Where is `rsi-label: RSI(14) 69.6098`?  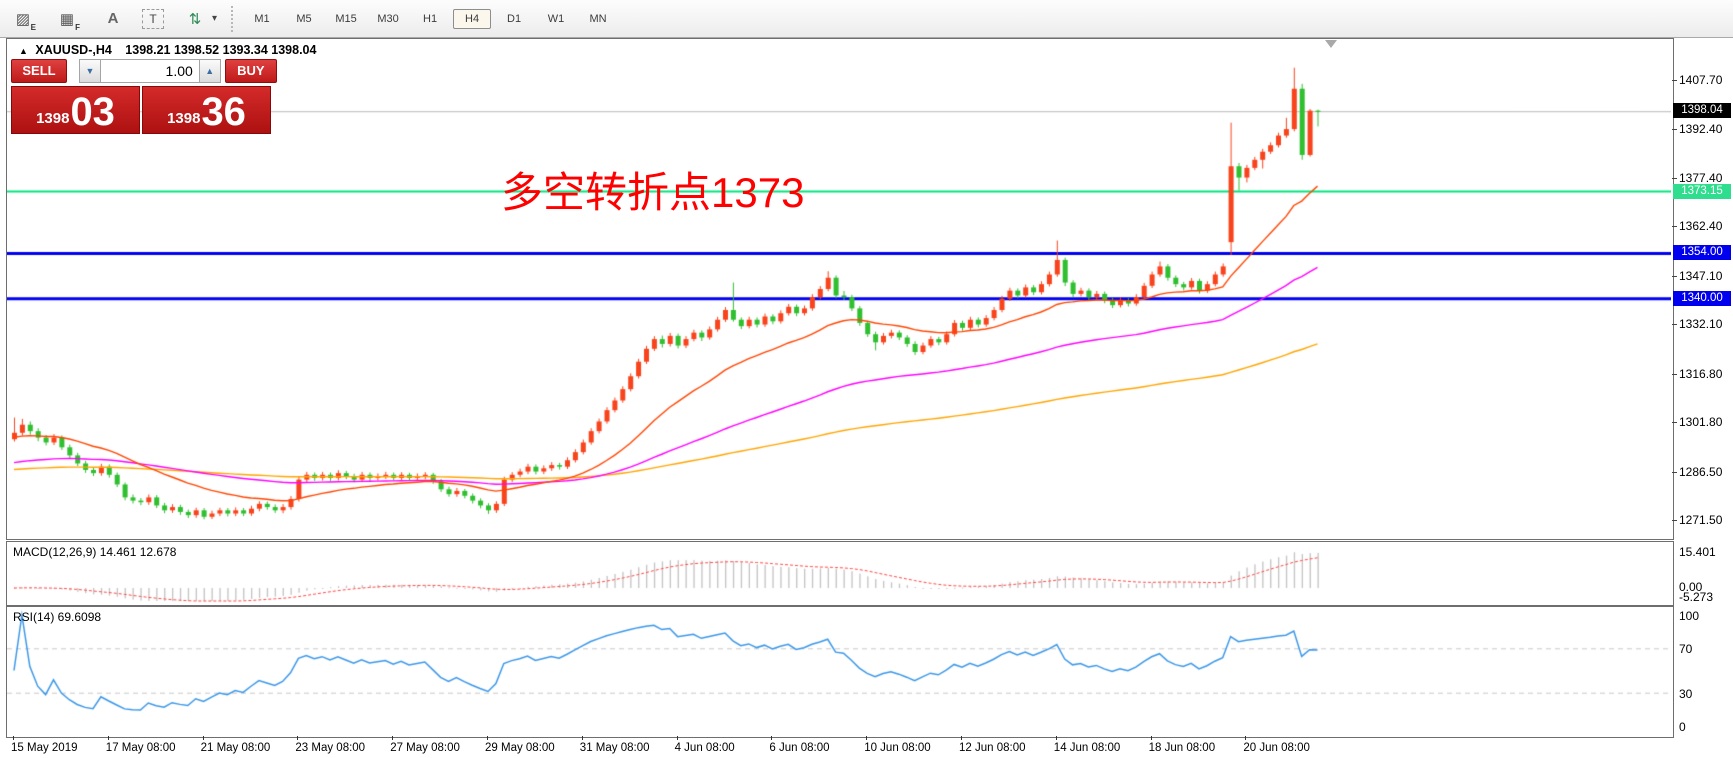
rsi-label: RSI(14) 69.6098 is located at coordinates (57, 617).